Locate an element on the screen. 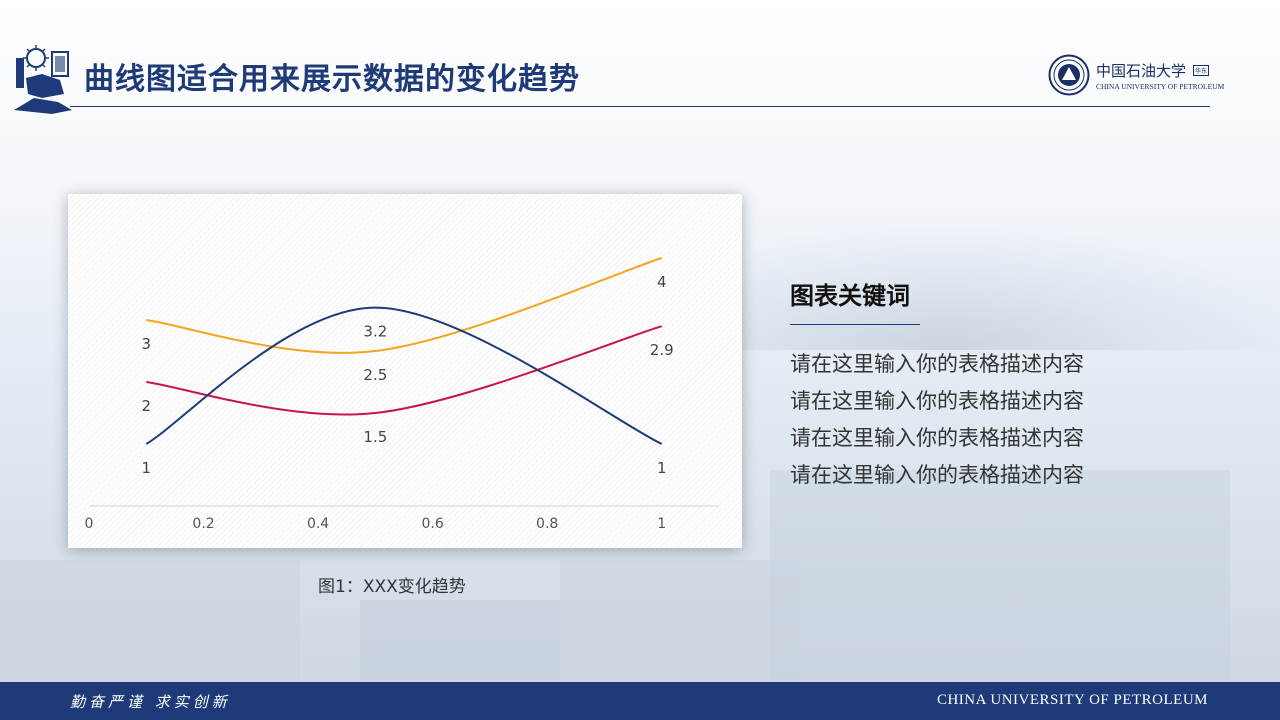  keywords-divider is located at coordinates (855, 324).